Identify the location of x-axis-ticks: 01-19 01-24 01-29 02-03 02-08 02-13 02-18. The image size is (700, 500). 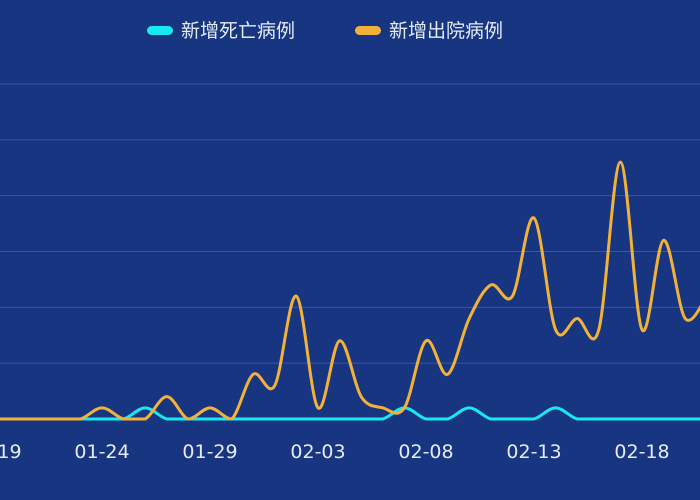
(335, 452).